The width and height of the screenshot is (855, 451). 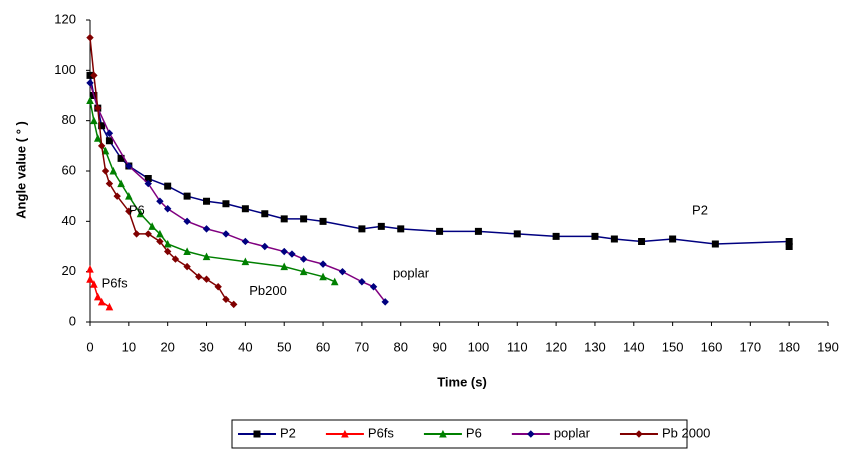 What do you see at coordinates (167, 346) in the screenshot?
I see `x-tick-label: 20` at bounding box center [167, 346].